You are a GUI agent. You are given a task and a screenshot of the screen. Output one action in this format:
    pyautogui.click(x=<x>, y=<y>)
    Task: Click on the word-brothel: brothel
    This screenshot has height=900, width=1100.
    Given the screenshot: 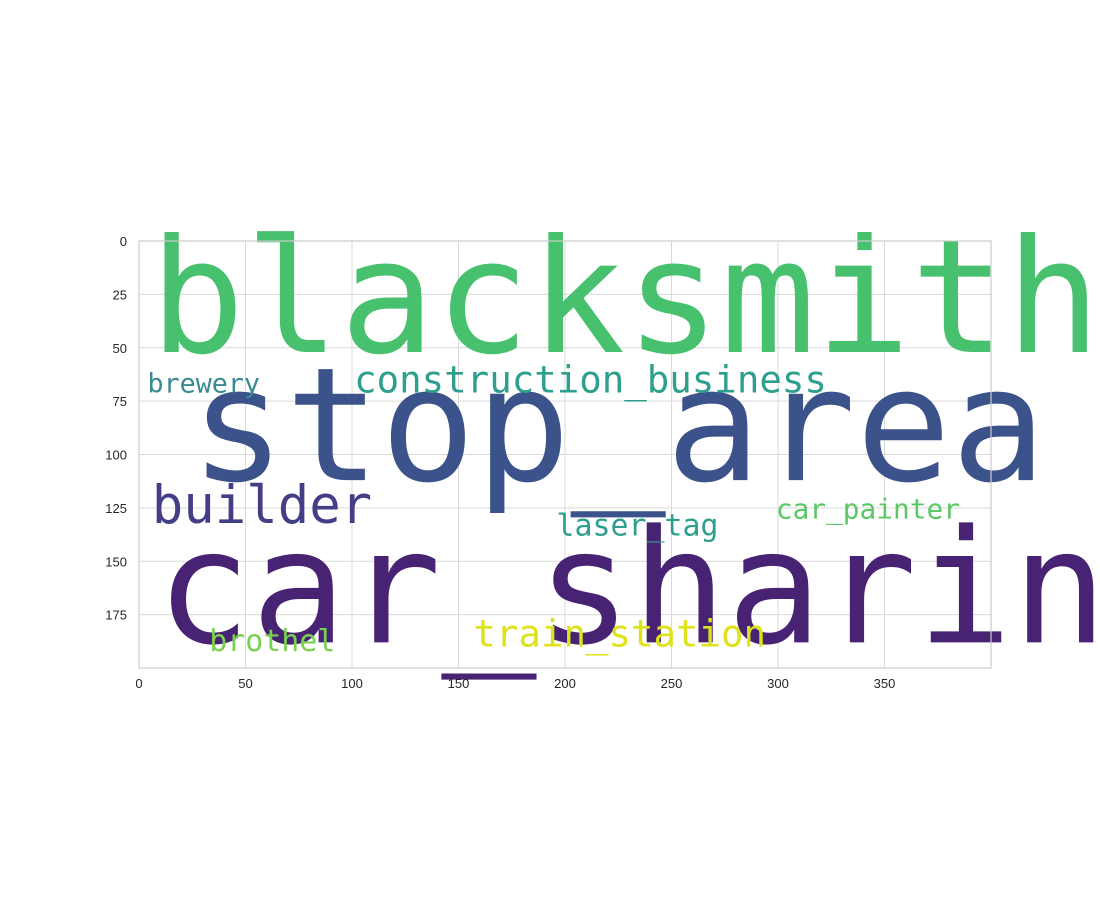 What is the action you would take?
    pyautogui.click(x=272, y=641)
    